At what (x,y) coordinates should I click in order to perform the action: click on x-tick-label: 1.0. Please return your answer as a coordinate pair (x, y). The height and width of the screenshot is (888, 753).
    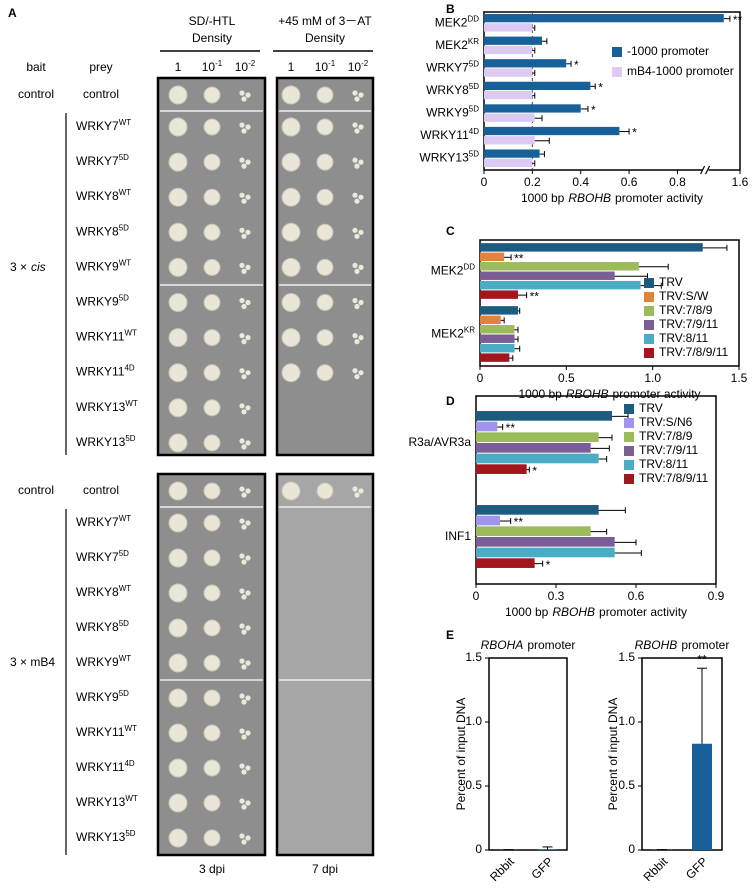
    Looking at the image, I should click on (652, 378).